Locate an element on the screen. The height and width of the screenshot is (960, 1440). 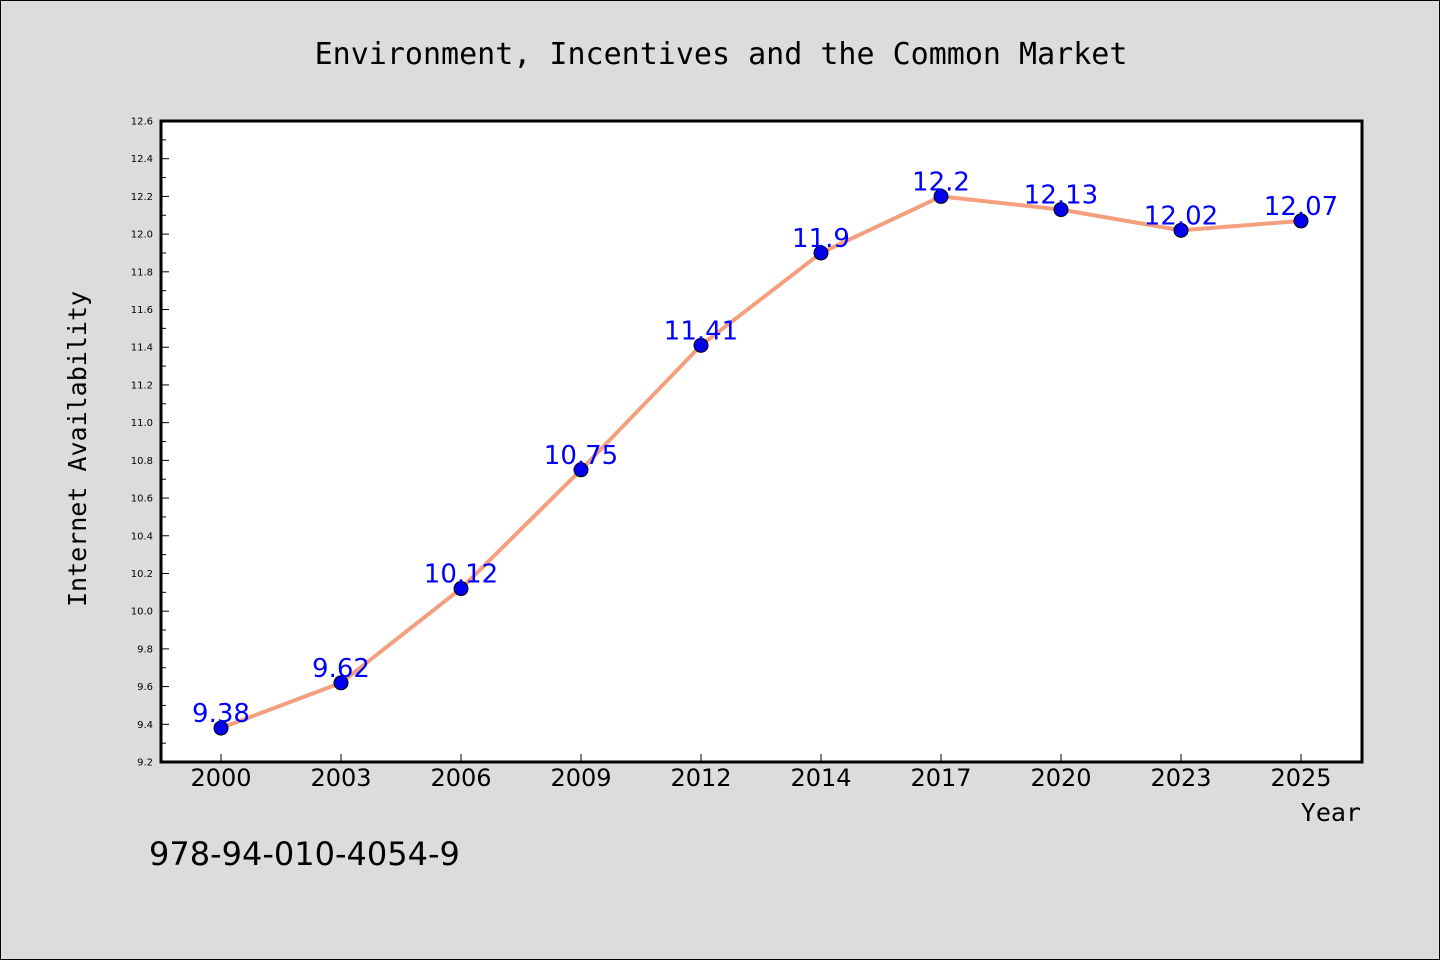
y-tick-label: 11.0 is located at coordinates (142, 423).